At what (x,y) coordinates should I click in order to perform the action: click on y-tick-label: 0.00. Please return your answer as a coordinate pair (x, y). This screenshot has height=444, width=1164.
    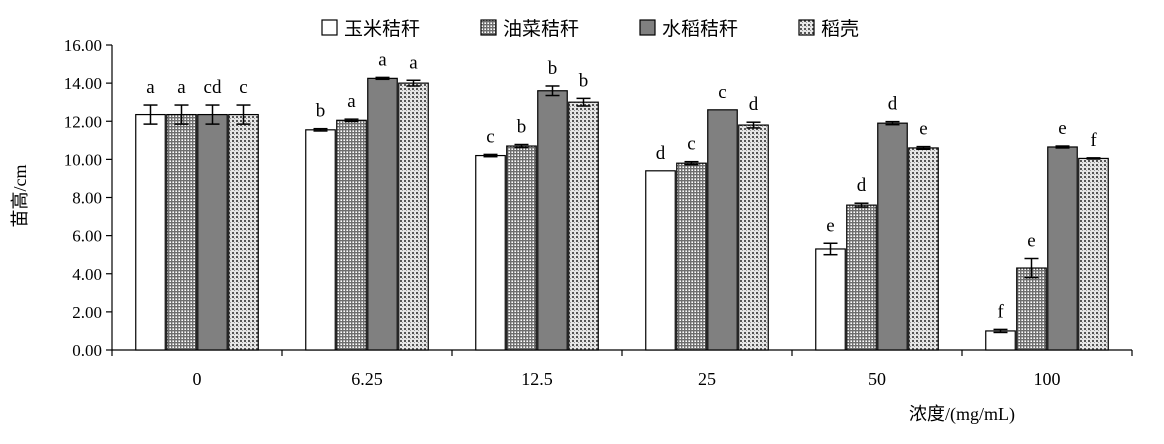
    Looking at the image, I should click on (87, 350).